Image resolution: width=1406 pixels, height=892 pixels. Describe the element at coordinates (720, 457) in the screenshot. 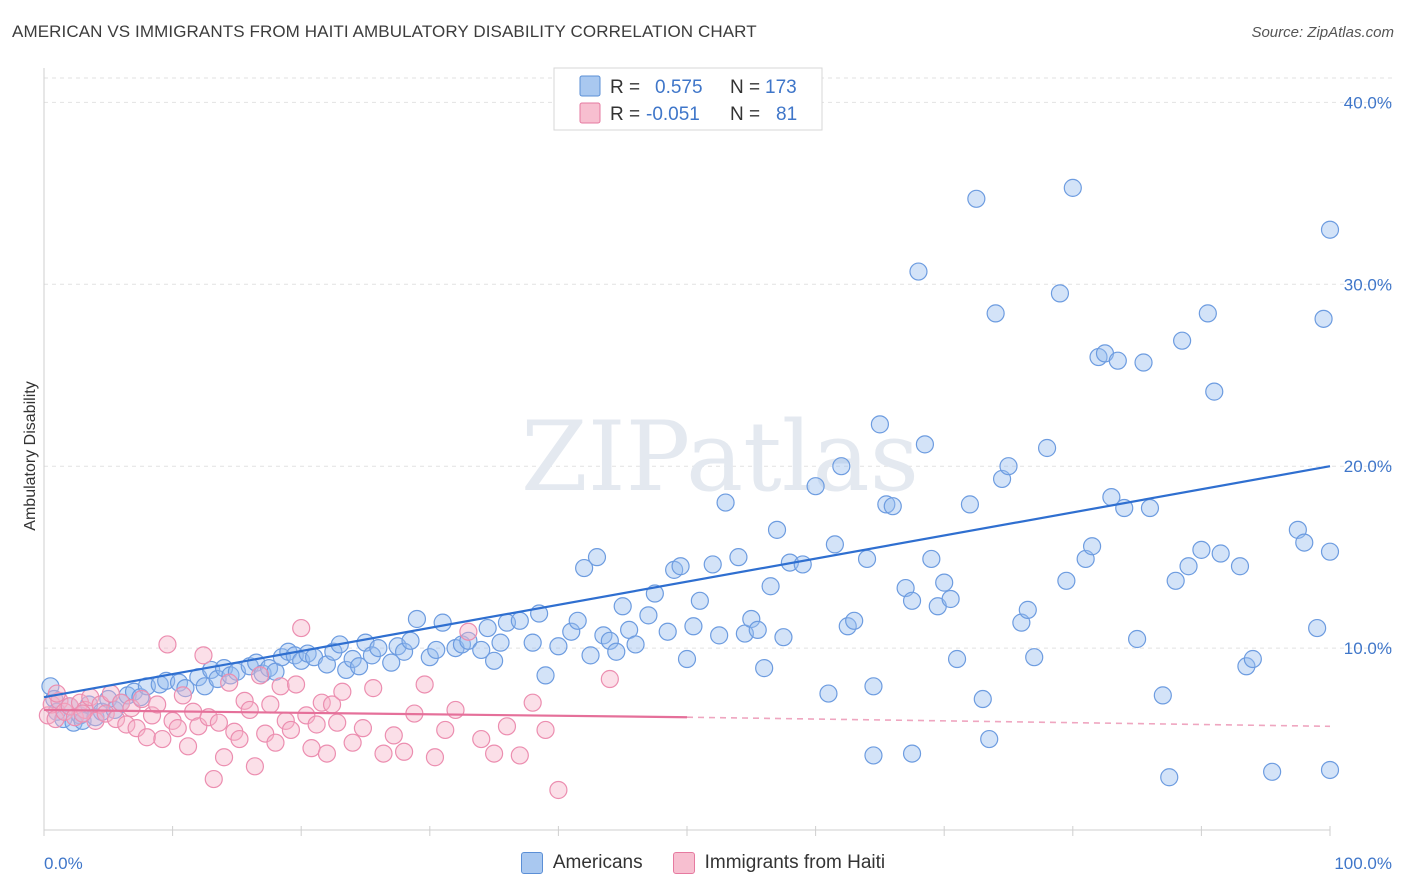

I see `watermark: ZIPatlas` at that location.